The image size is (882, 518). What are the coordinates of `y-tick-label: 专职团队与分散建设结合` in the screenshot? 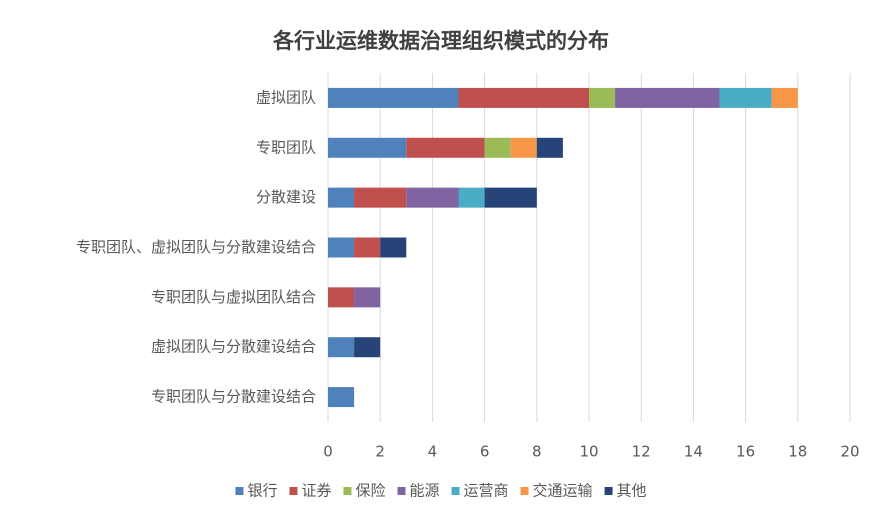 It's located at (233, 397).